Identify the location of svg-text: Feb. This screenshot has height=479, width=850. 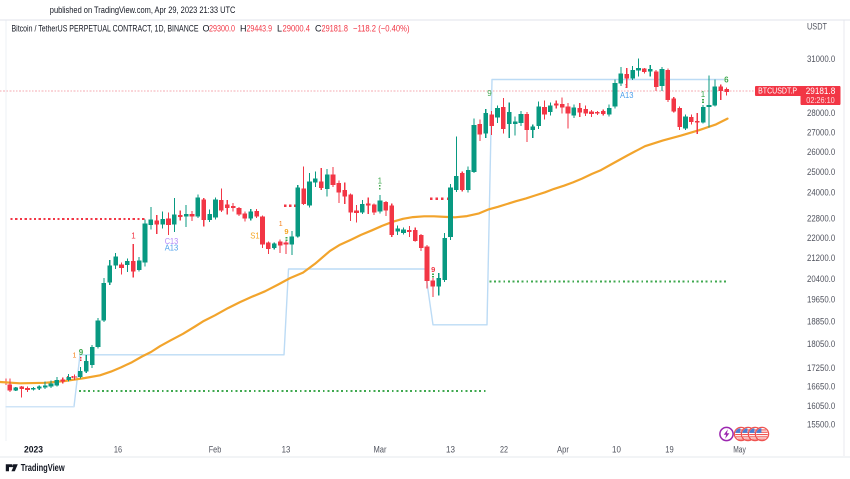
(215, 450).